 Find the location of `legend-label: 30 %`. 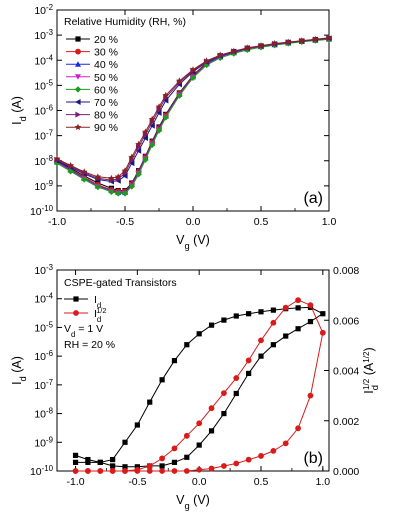

legend-label: 30 % is located at coordinates (106, 53).